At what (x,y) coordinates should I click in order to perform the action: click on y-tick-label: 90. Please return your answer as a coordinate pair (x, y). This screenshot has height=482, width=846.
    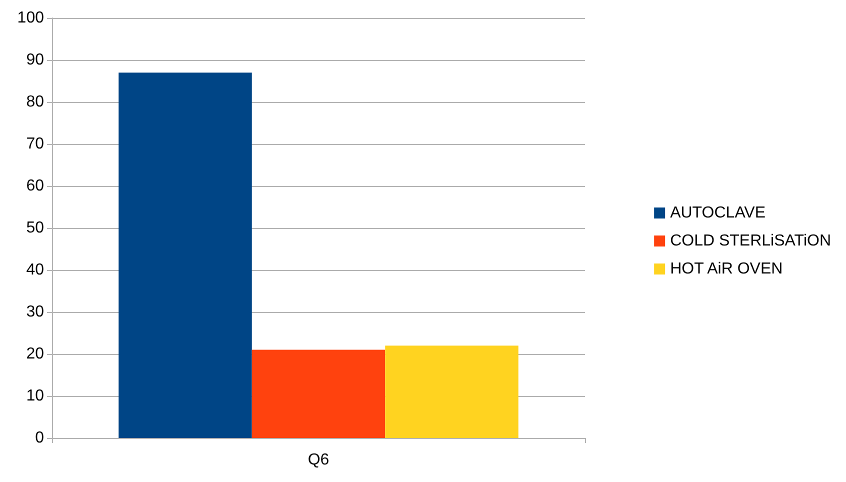
    Looking at the image, I should click on (35, 60).